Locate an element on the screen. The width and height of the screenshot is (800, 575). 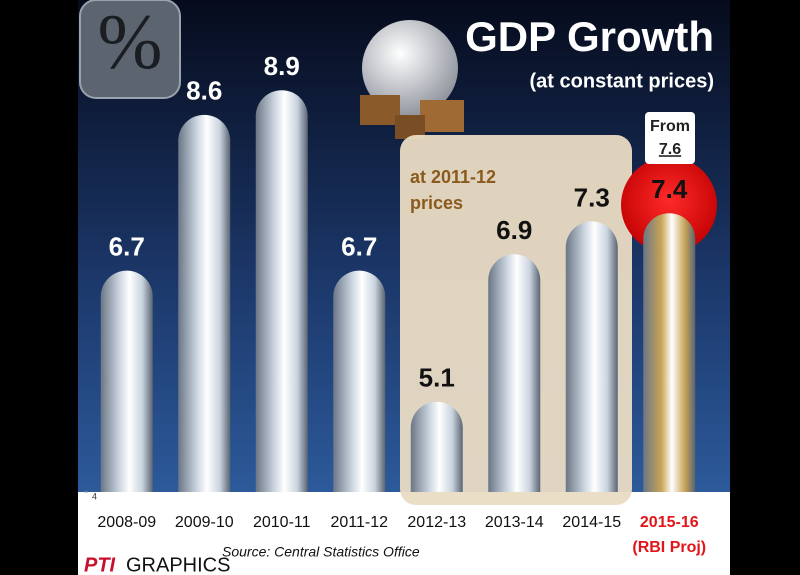
x-tick-label: 2013-14 is located at coordinates (514, 522).